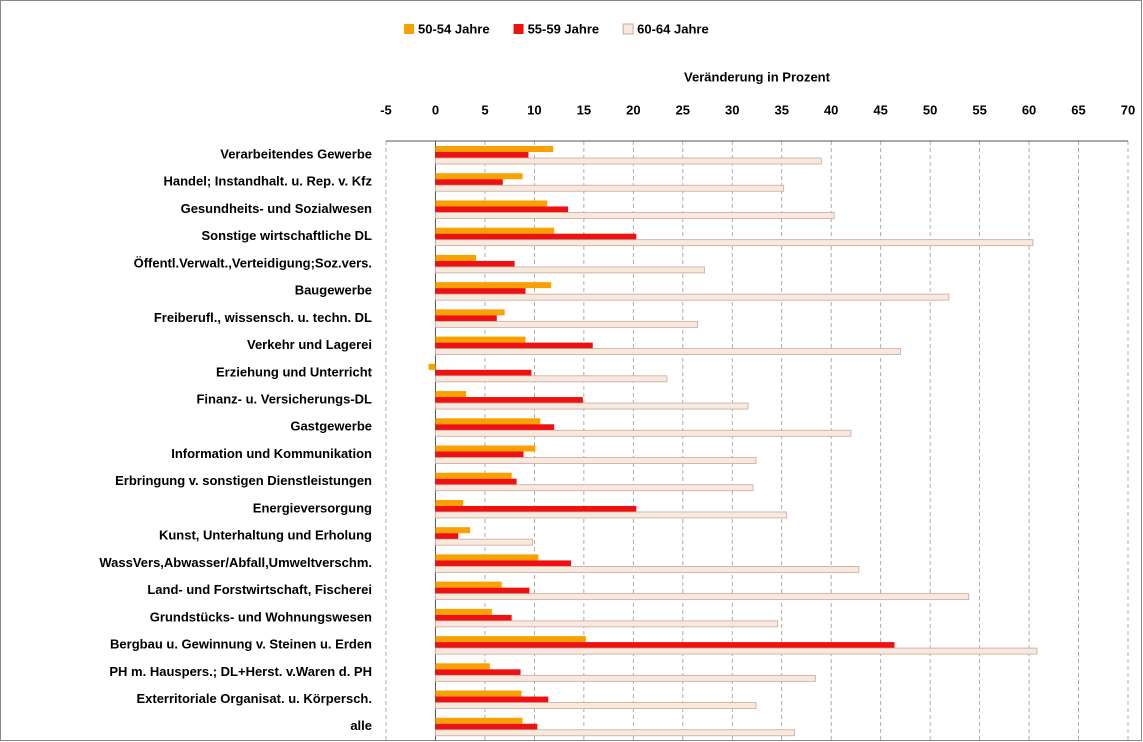  Describe the element at coordinates (333, 290) in the screenshot. I see `y-tick-label: Baugewerbe` at that location.